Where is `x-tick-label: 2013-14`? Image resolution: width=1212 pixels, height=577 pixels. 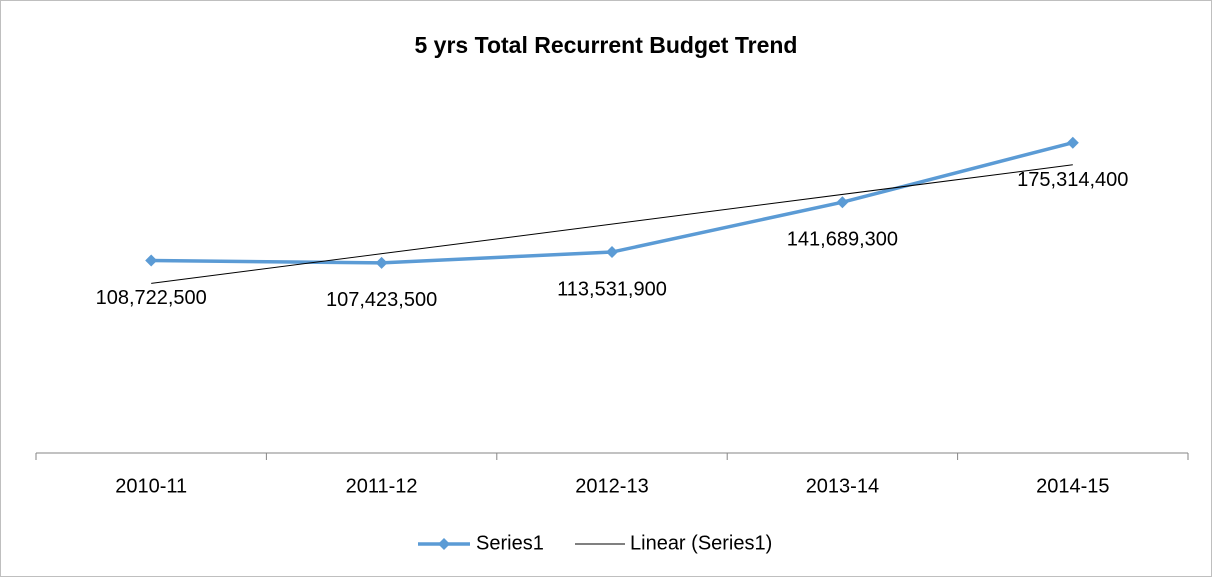
x-tick-label: 2013-14 is located at coordinates (842, 486).